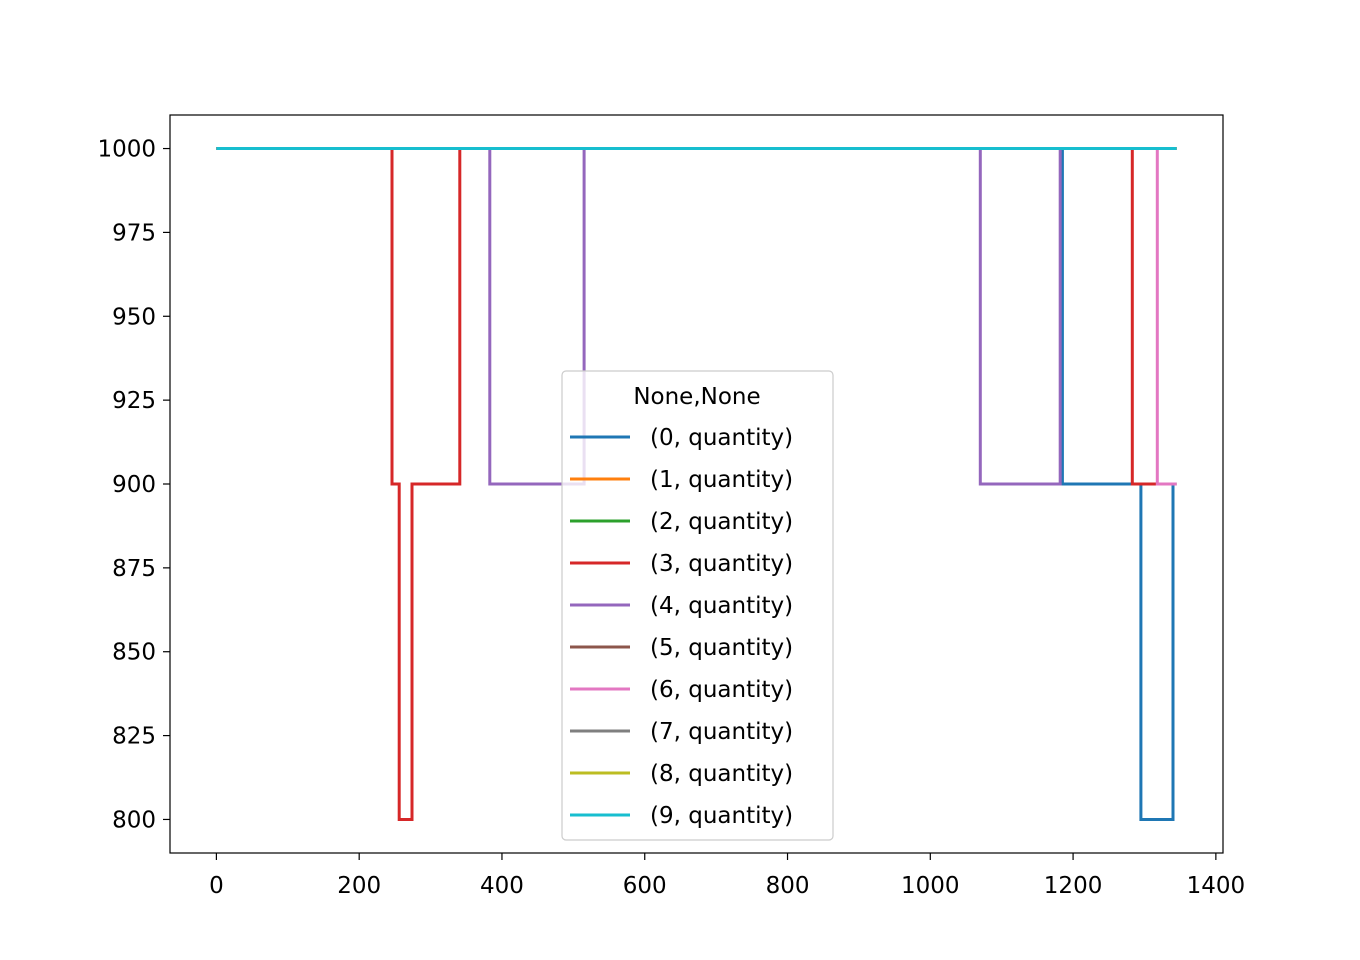 Image resolution: width=1360 pixels, height=960 pixels. I want to click on y-tick-label: 875, so click(134, 569).